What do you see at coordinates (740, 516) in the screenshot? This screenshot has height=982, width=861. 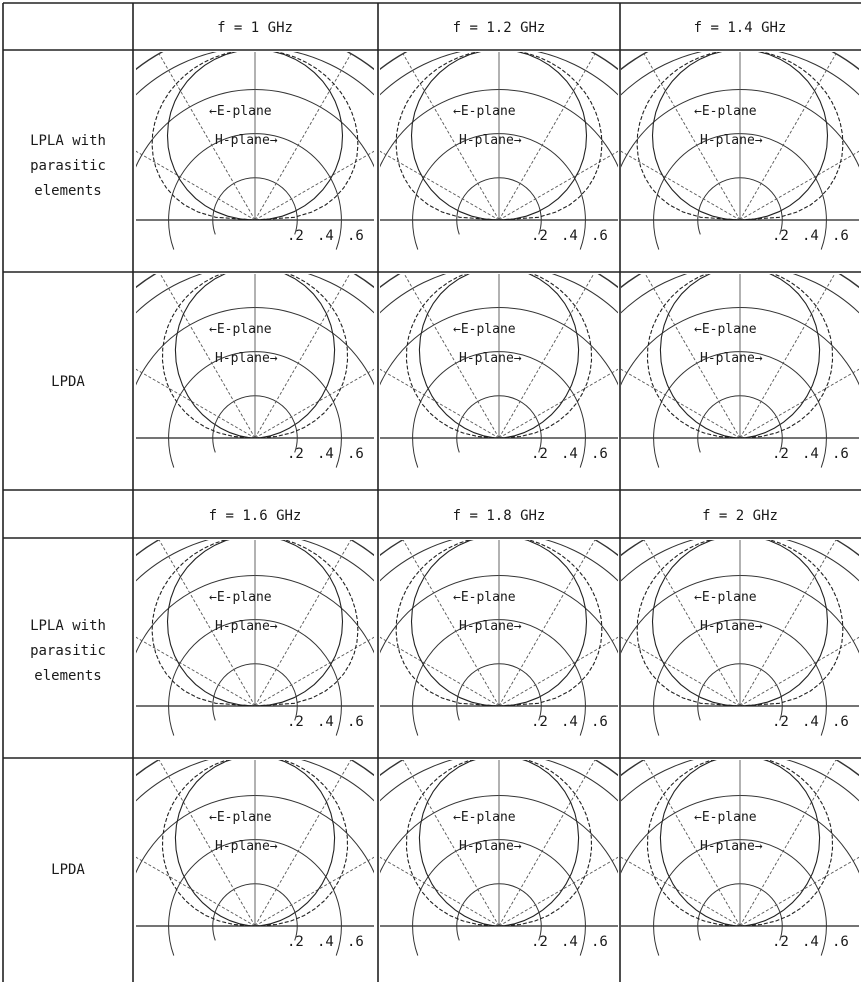 I see `frequency-header: f = 2 GHz` at bounding box center [740, 516].